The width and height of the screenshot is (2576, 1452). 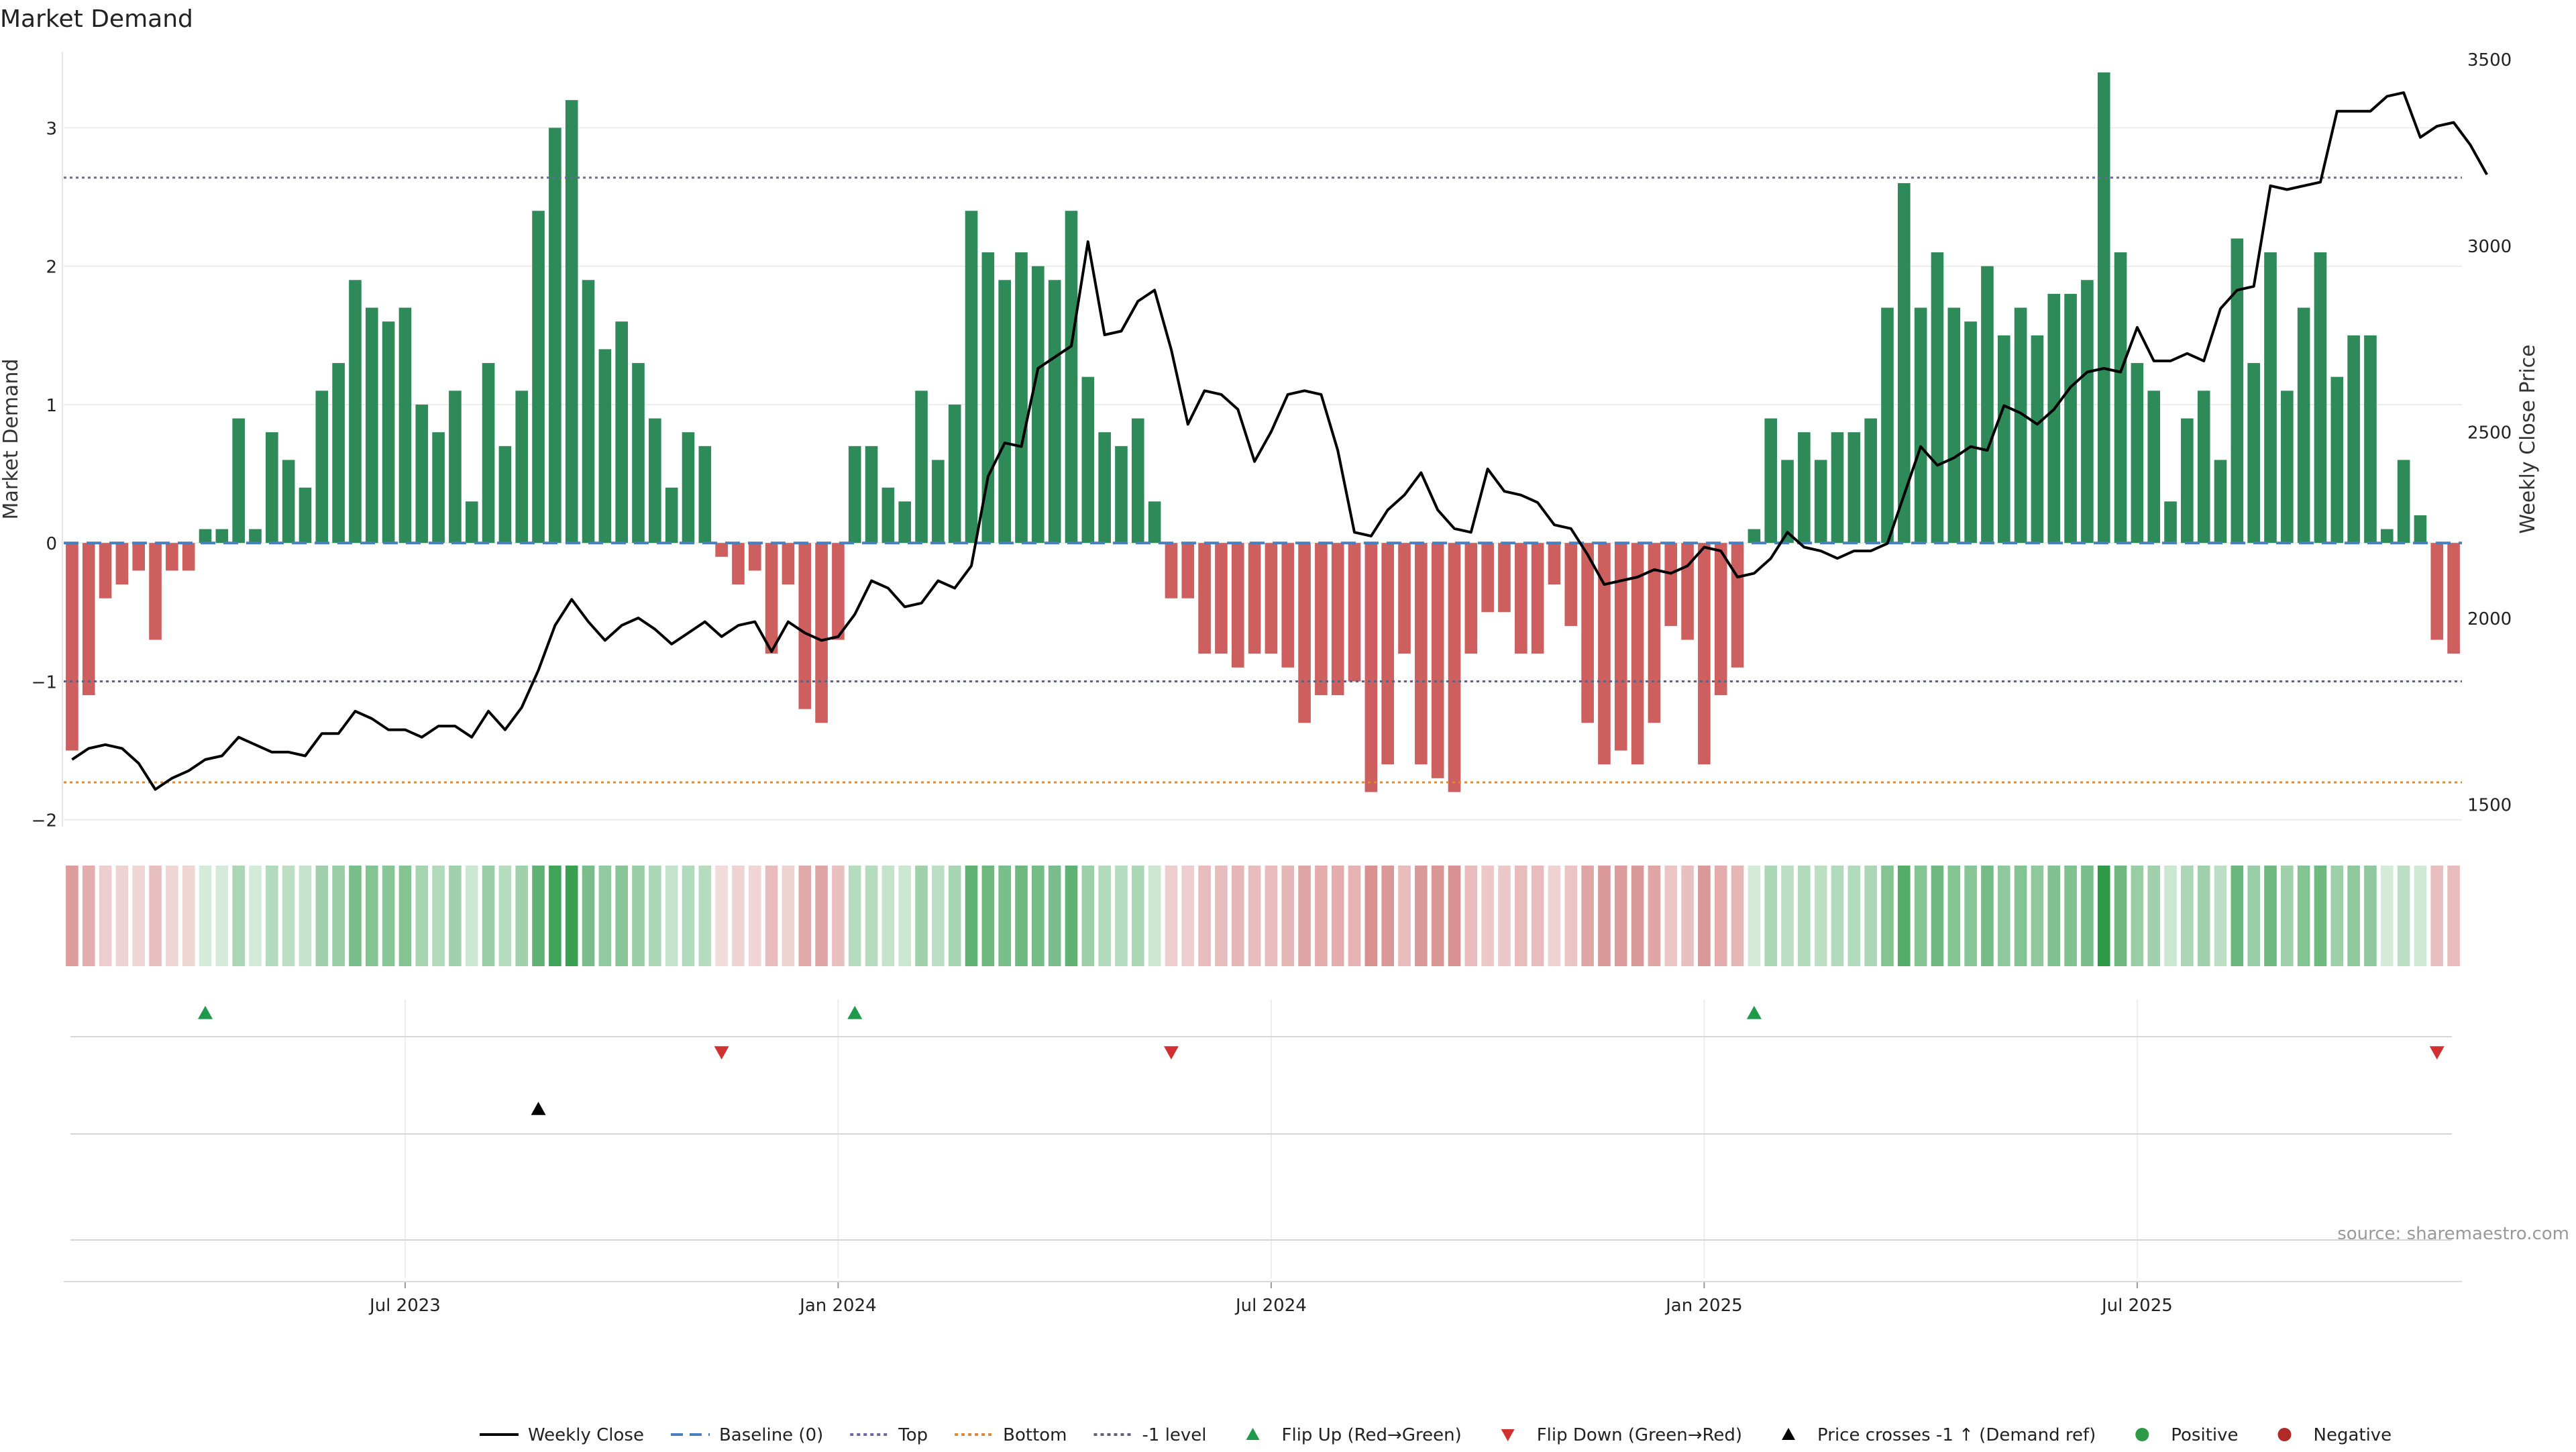 What do you see at coordinates (1639, 1435) in the screenshot?
I see `legend-label: Flip Down (Green→Red)` at bounding box center [1639, 1435].